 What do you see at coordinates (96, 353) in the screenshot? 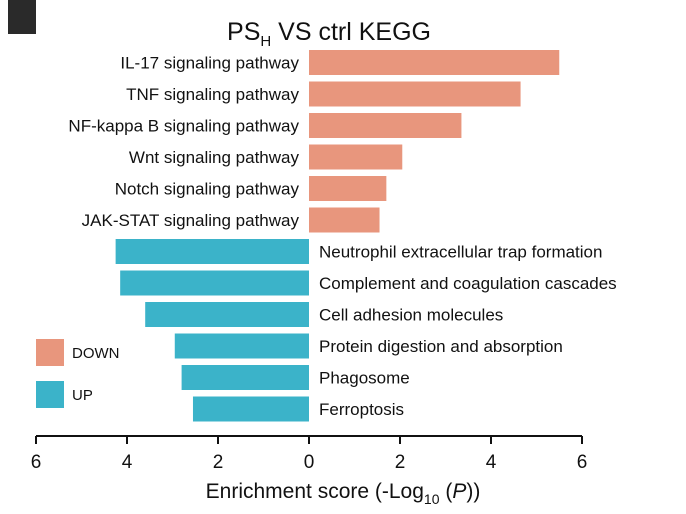
I see `legend-label-down: DOWN` at bounding box center [96, 353].